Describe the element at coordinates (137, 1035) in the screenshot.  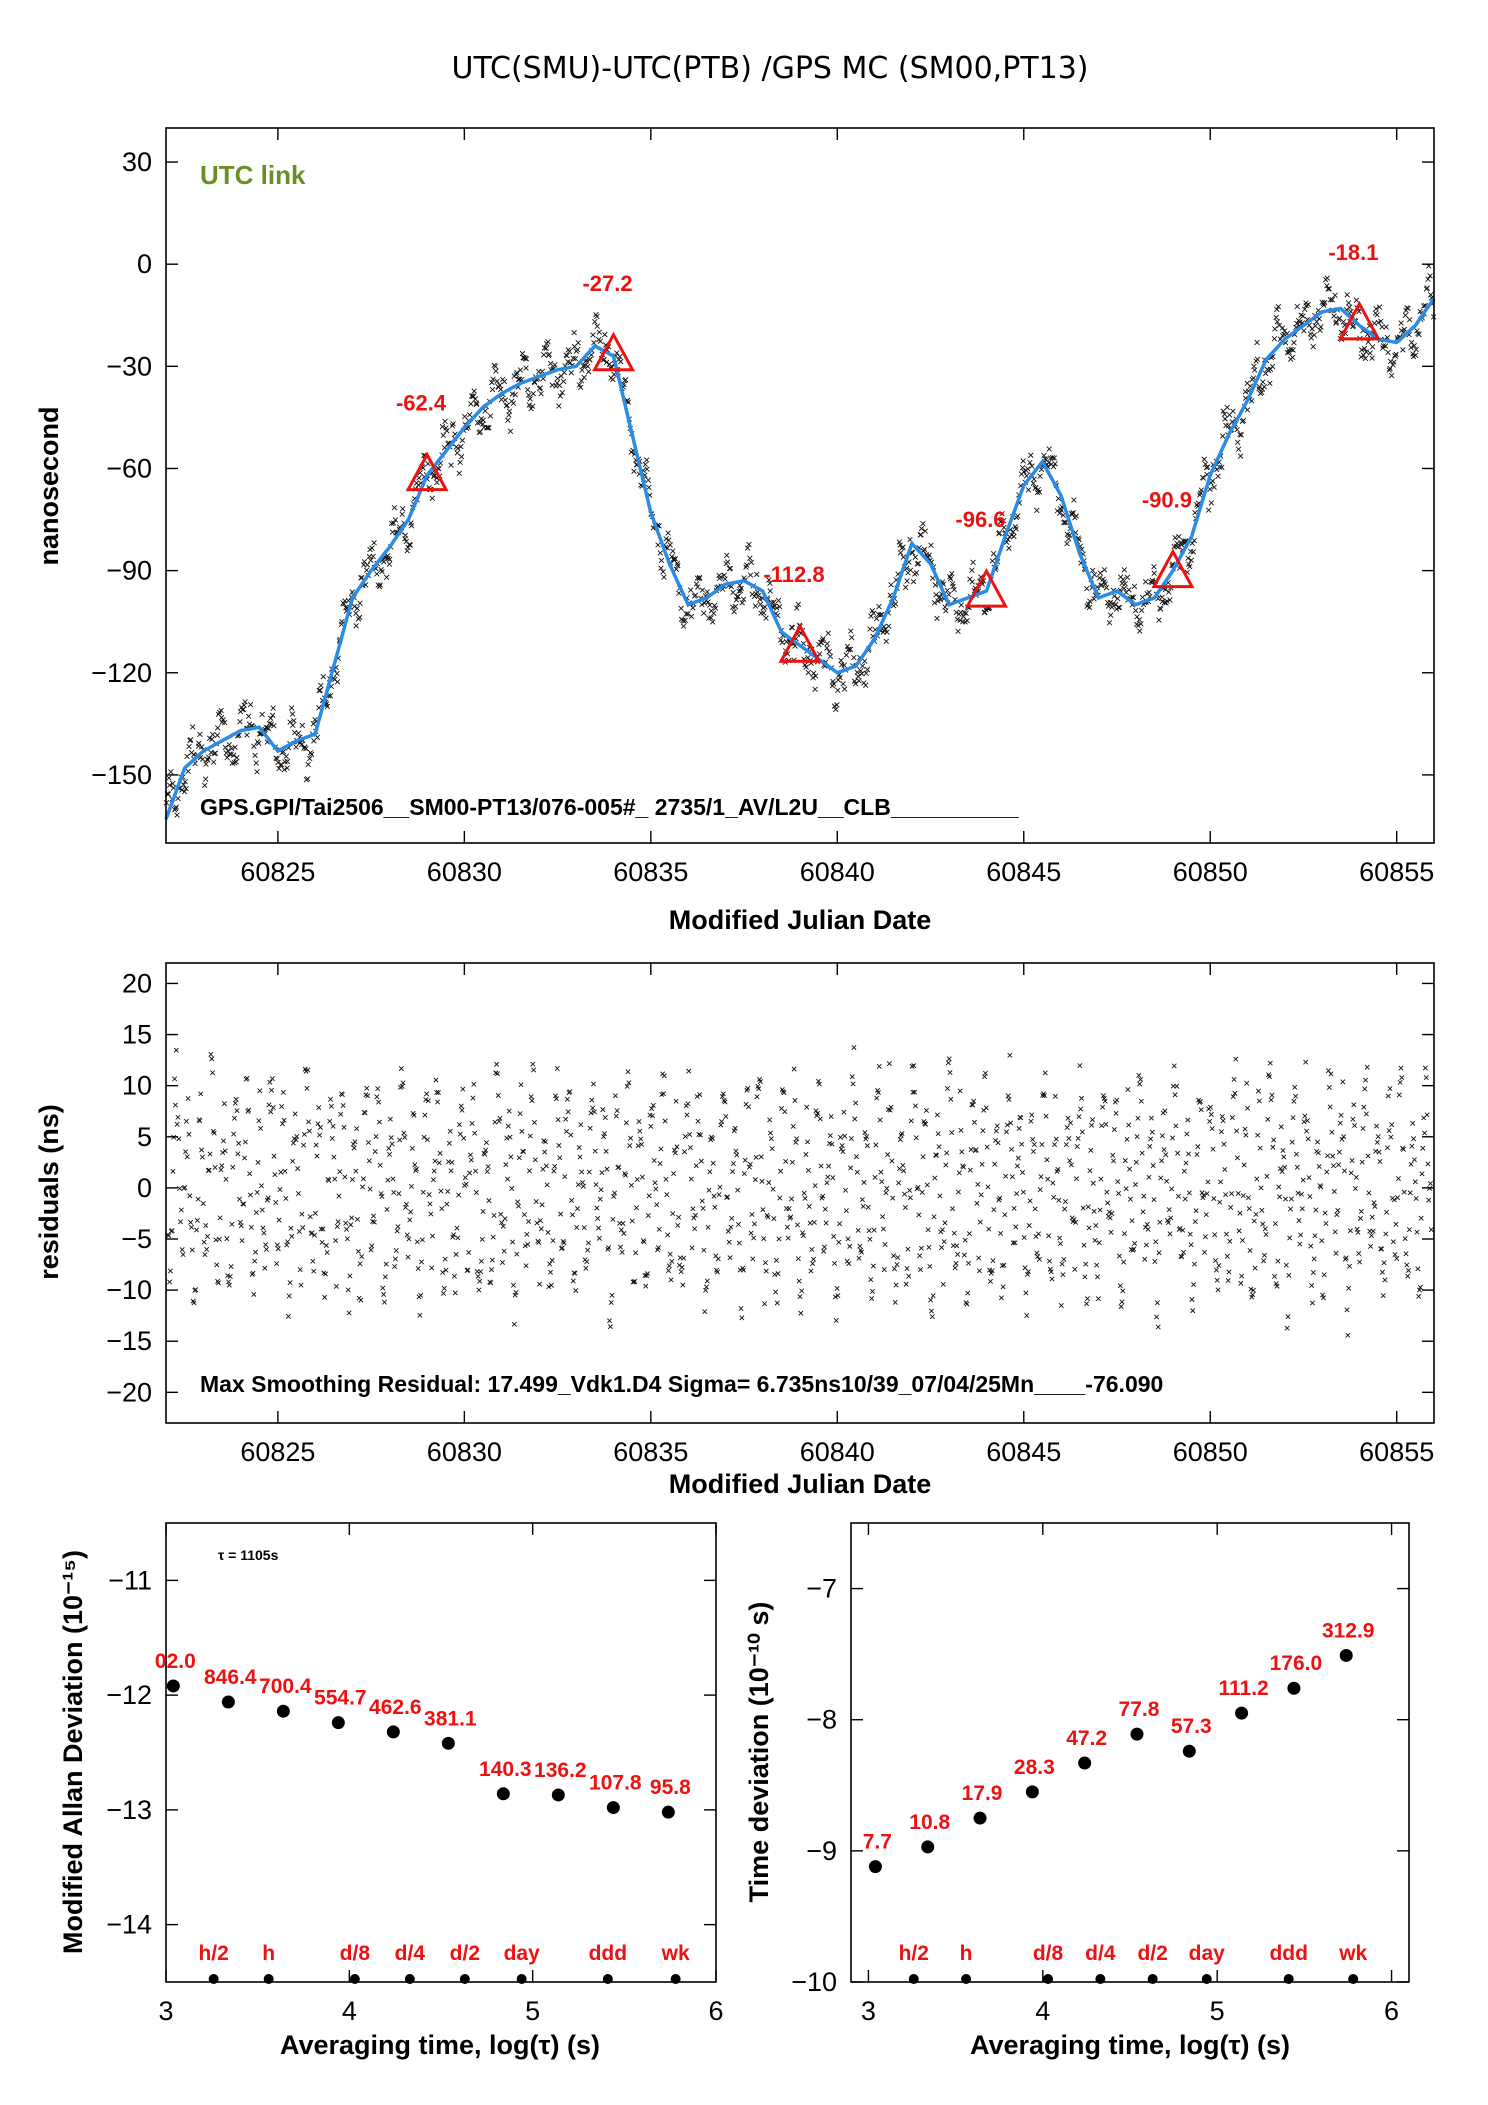
I see `y-tick-label-1: 15` at that location.